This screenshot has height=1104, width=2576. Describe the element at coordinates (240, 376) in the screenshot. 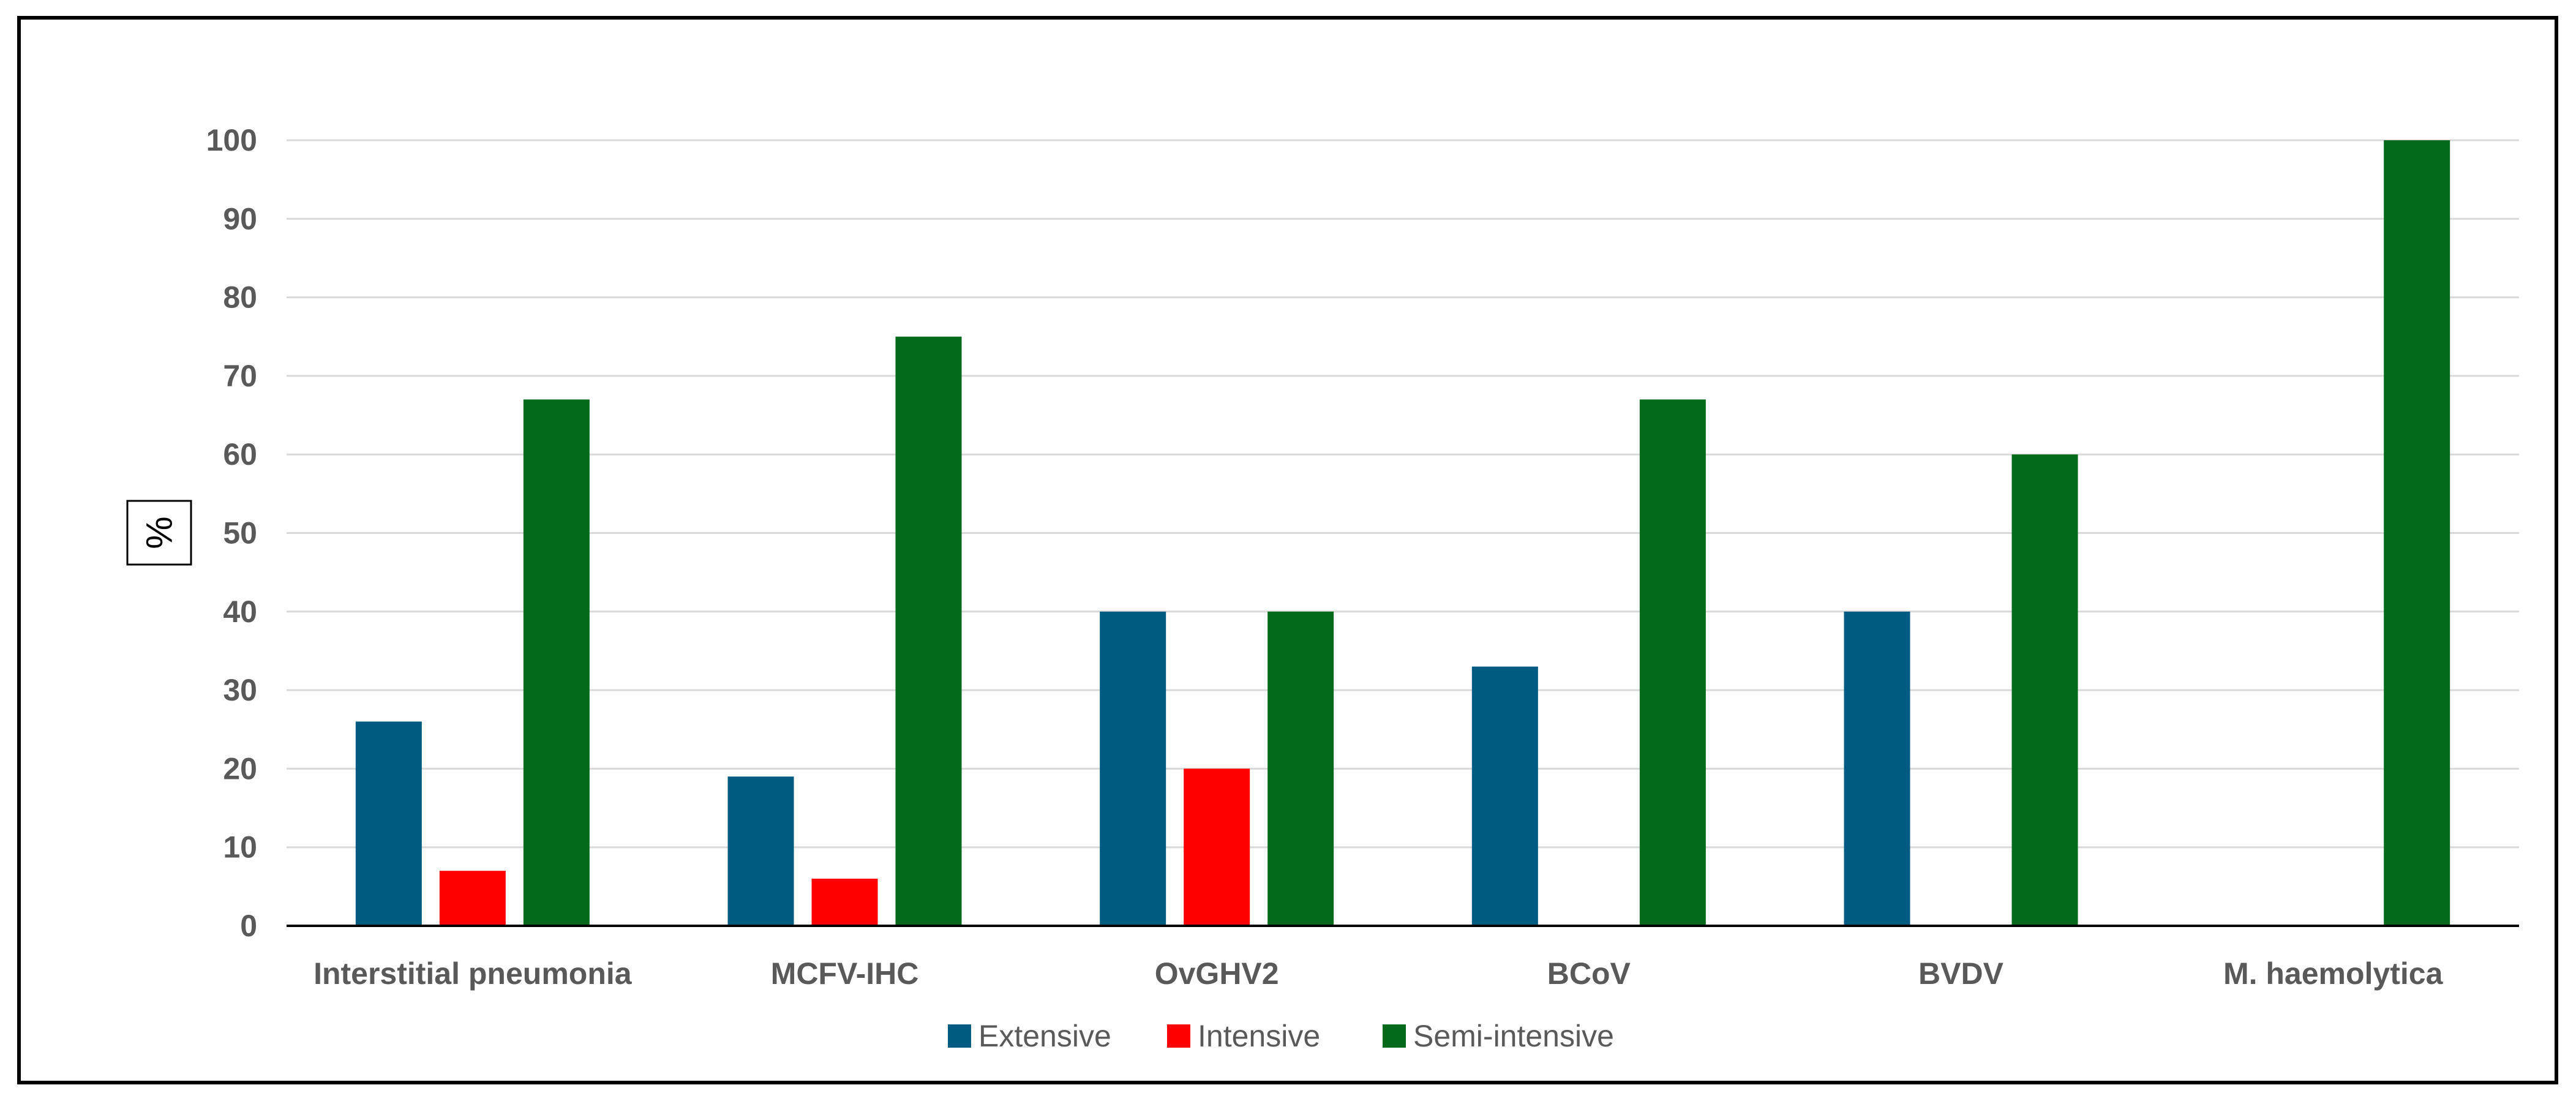

I see `y-tick-label: 70` at that location.